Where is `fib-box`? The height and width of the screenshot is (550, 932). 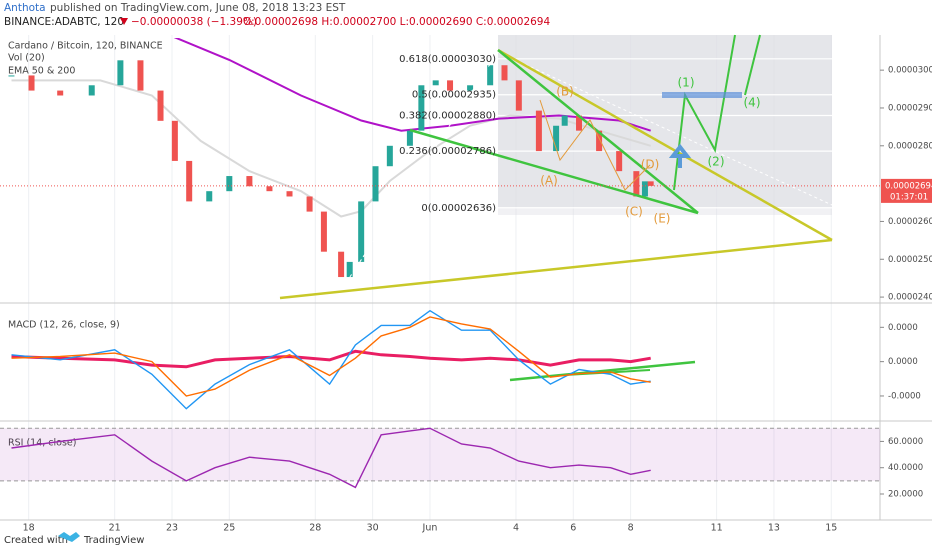 fib-box is located at coordinates (665, 121).